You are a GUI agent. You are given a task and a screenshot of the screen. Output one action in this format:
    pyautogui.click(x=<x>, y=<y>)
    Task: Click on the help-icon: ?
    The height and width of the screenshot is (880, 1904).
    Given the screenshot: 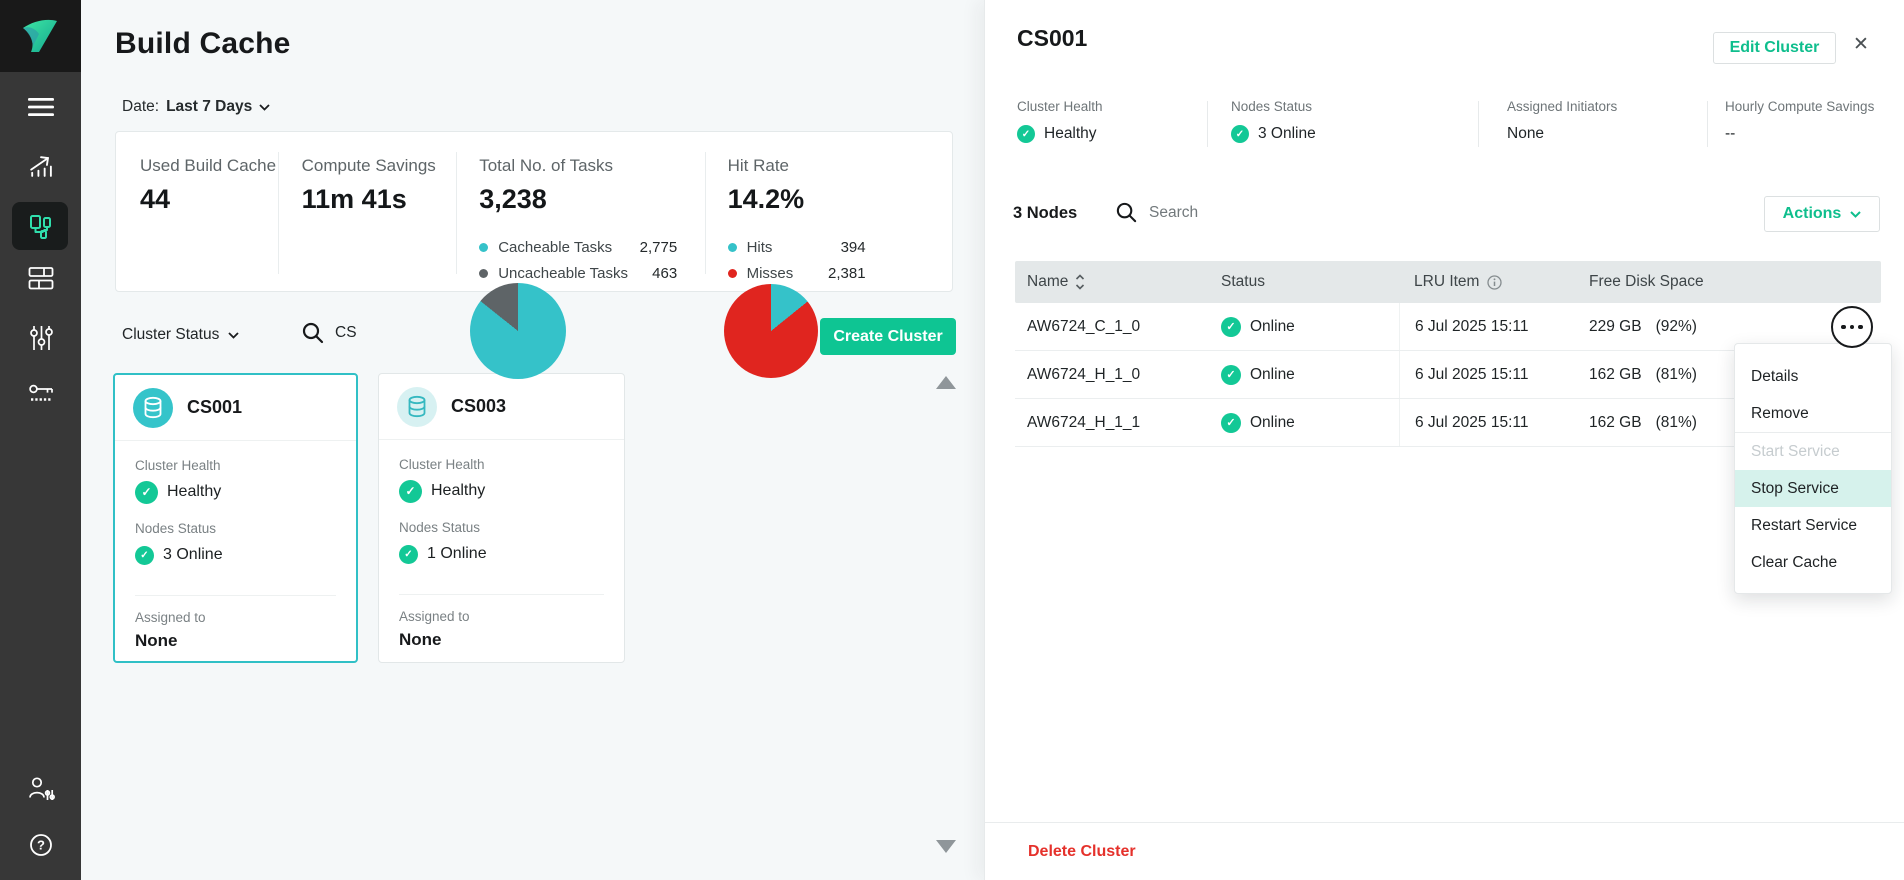 What is the action you would take?
    pyautogui.click(x=40, y=845)
    